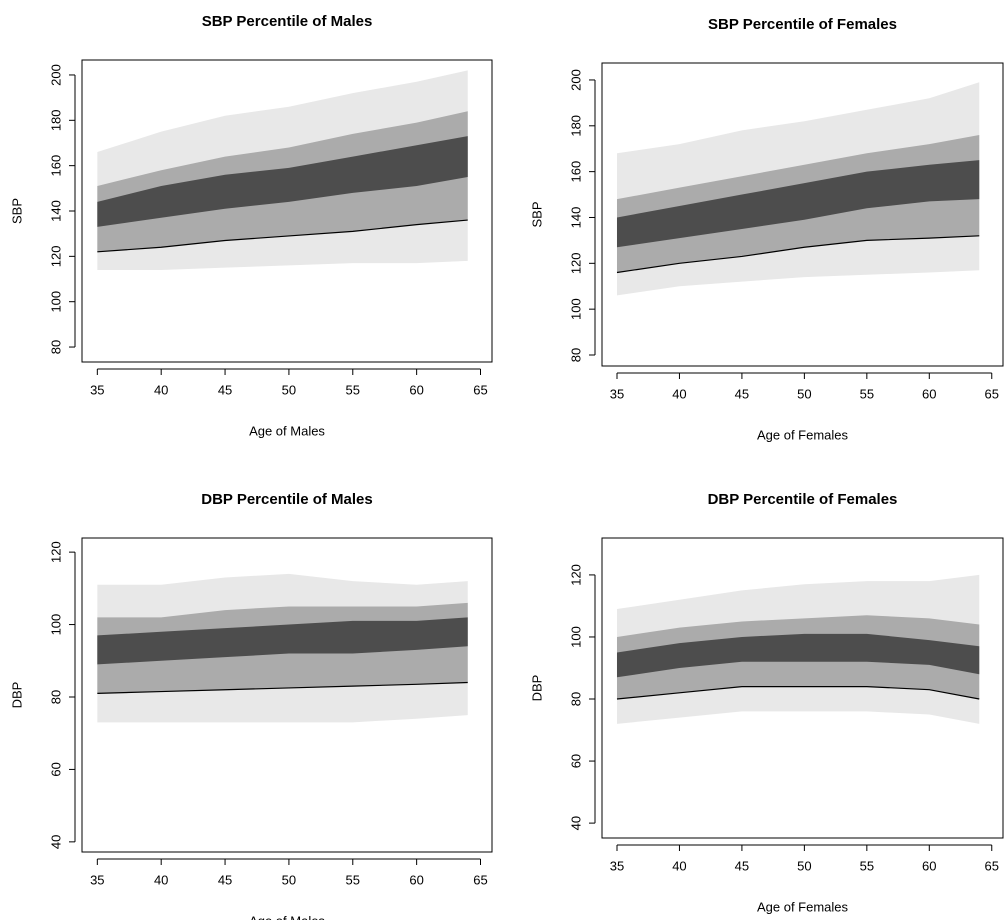 The image size is (1008, 920). I want to click on panel-title: DBP Percentile of Females, so click(803, 499).